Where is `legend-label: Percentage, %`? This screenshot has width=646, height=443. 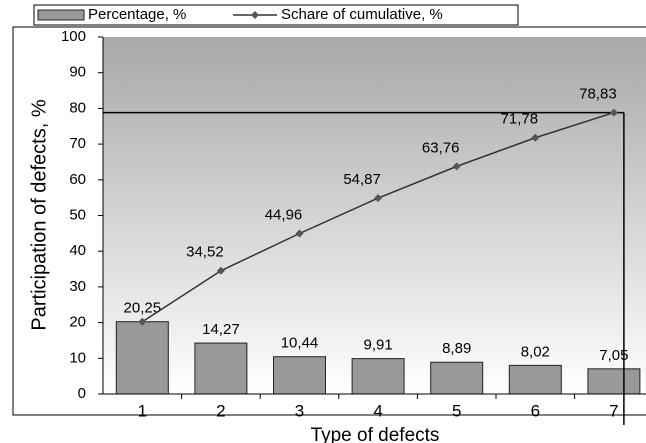 legend-label: Percentage, % is located at coordinates (137, 14).